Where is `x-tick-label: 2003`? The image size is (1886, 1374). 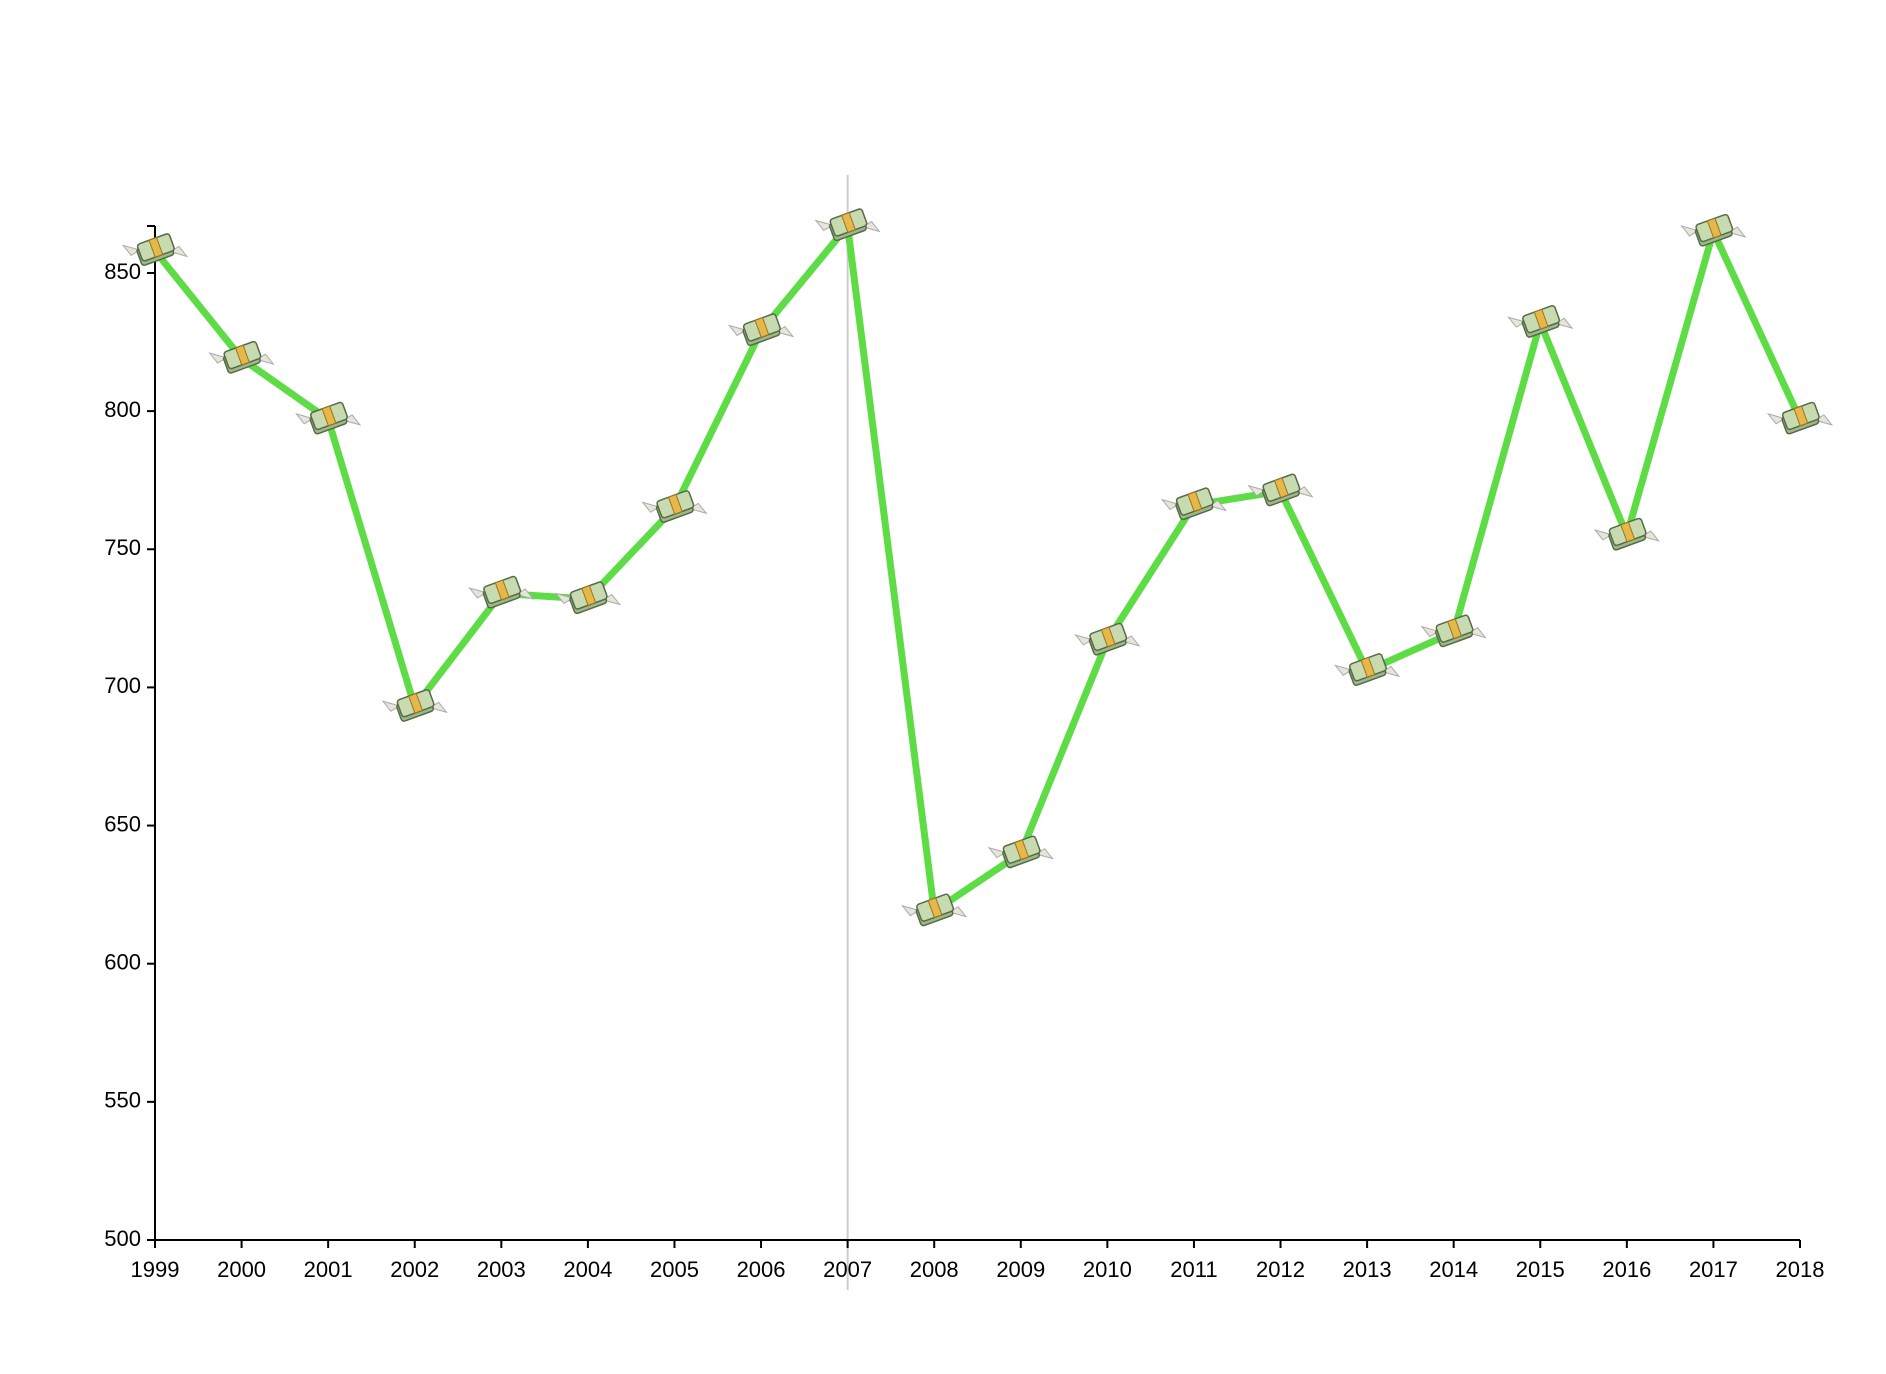
x-tick-label: 2003 is located at coordinates (501, 1269).